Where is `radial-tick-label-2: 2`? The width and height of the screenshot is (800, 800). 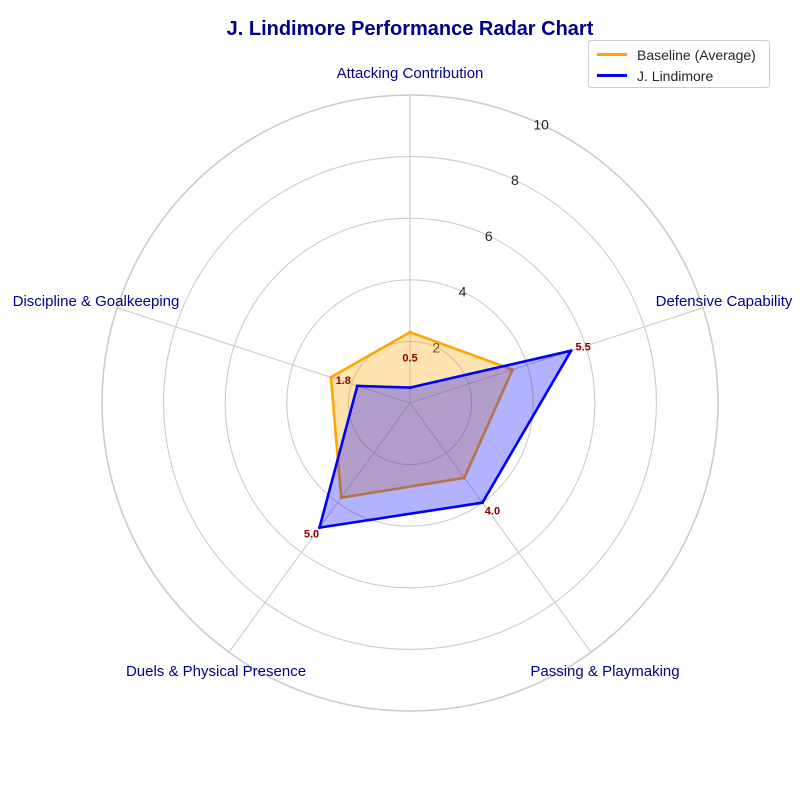 radial-tick-label-2: 2 is located at coordinates (436, 347).